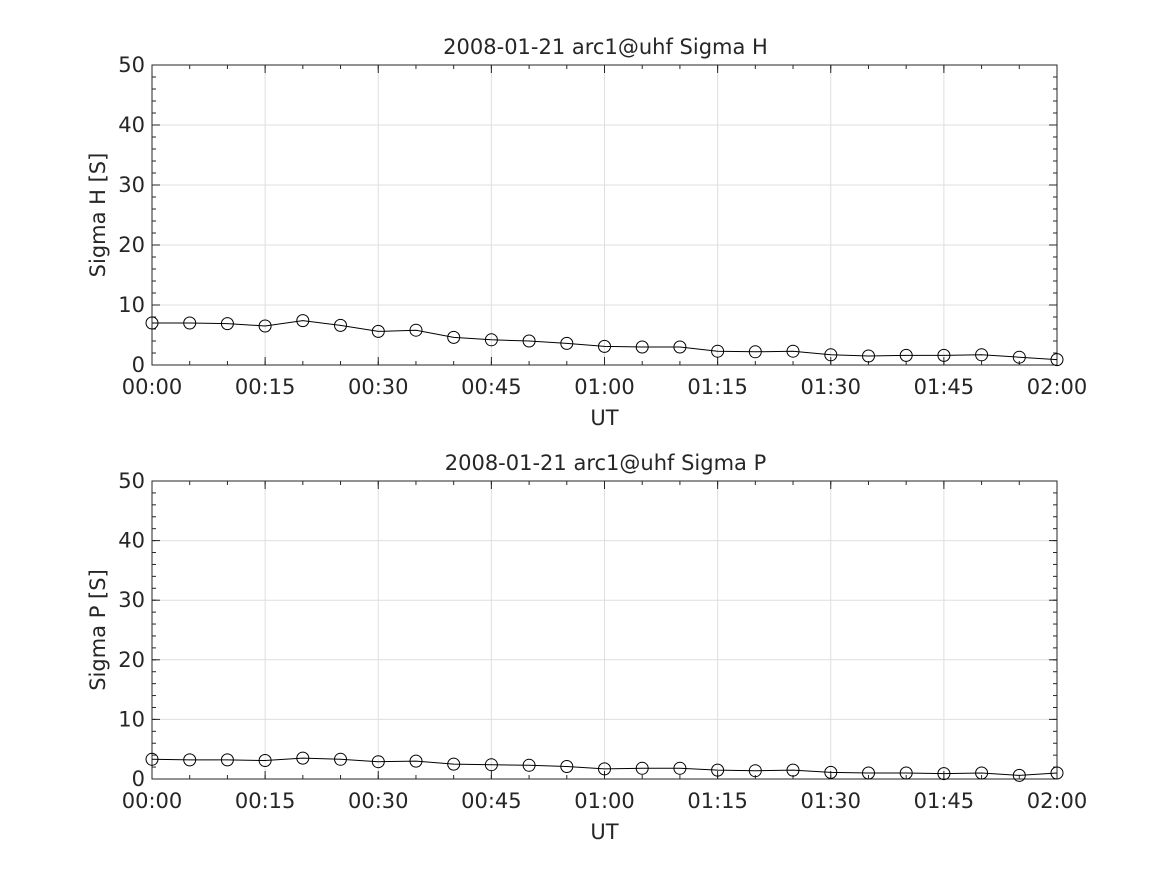  I want to click on chart-title: 2008-01-21 arc1@uhf Sigma H, so click(605, 47).